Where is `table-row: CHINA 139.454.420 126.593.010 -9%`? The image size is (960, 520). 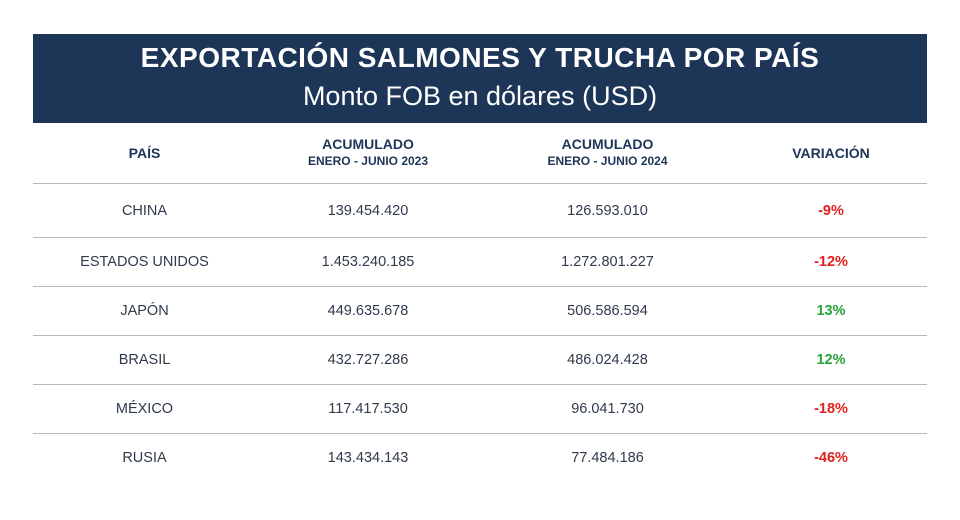
table-row: CHINA 139.454.420 126.593.010 -9% is located at coordinates (480, 210).